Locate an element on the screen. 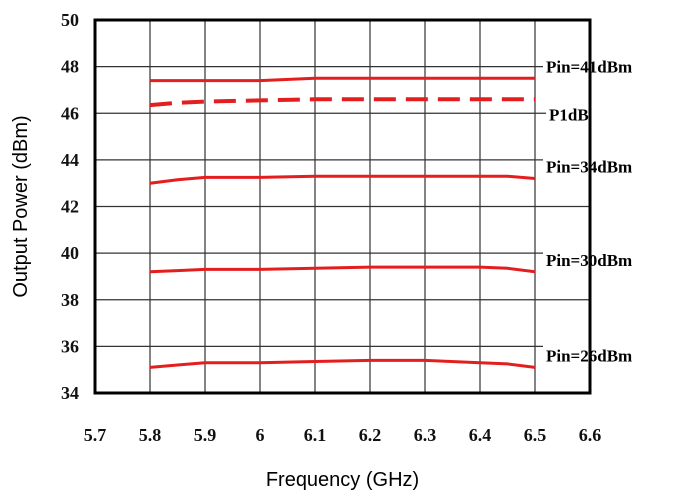 The image size is (674, 498). y-tick-label: 42 is located at coordinates (70, 207).